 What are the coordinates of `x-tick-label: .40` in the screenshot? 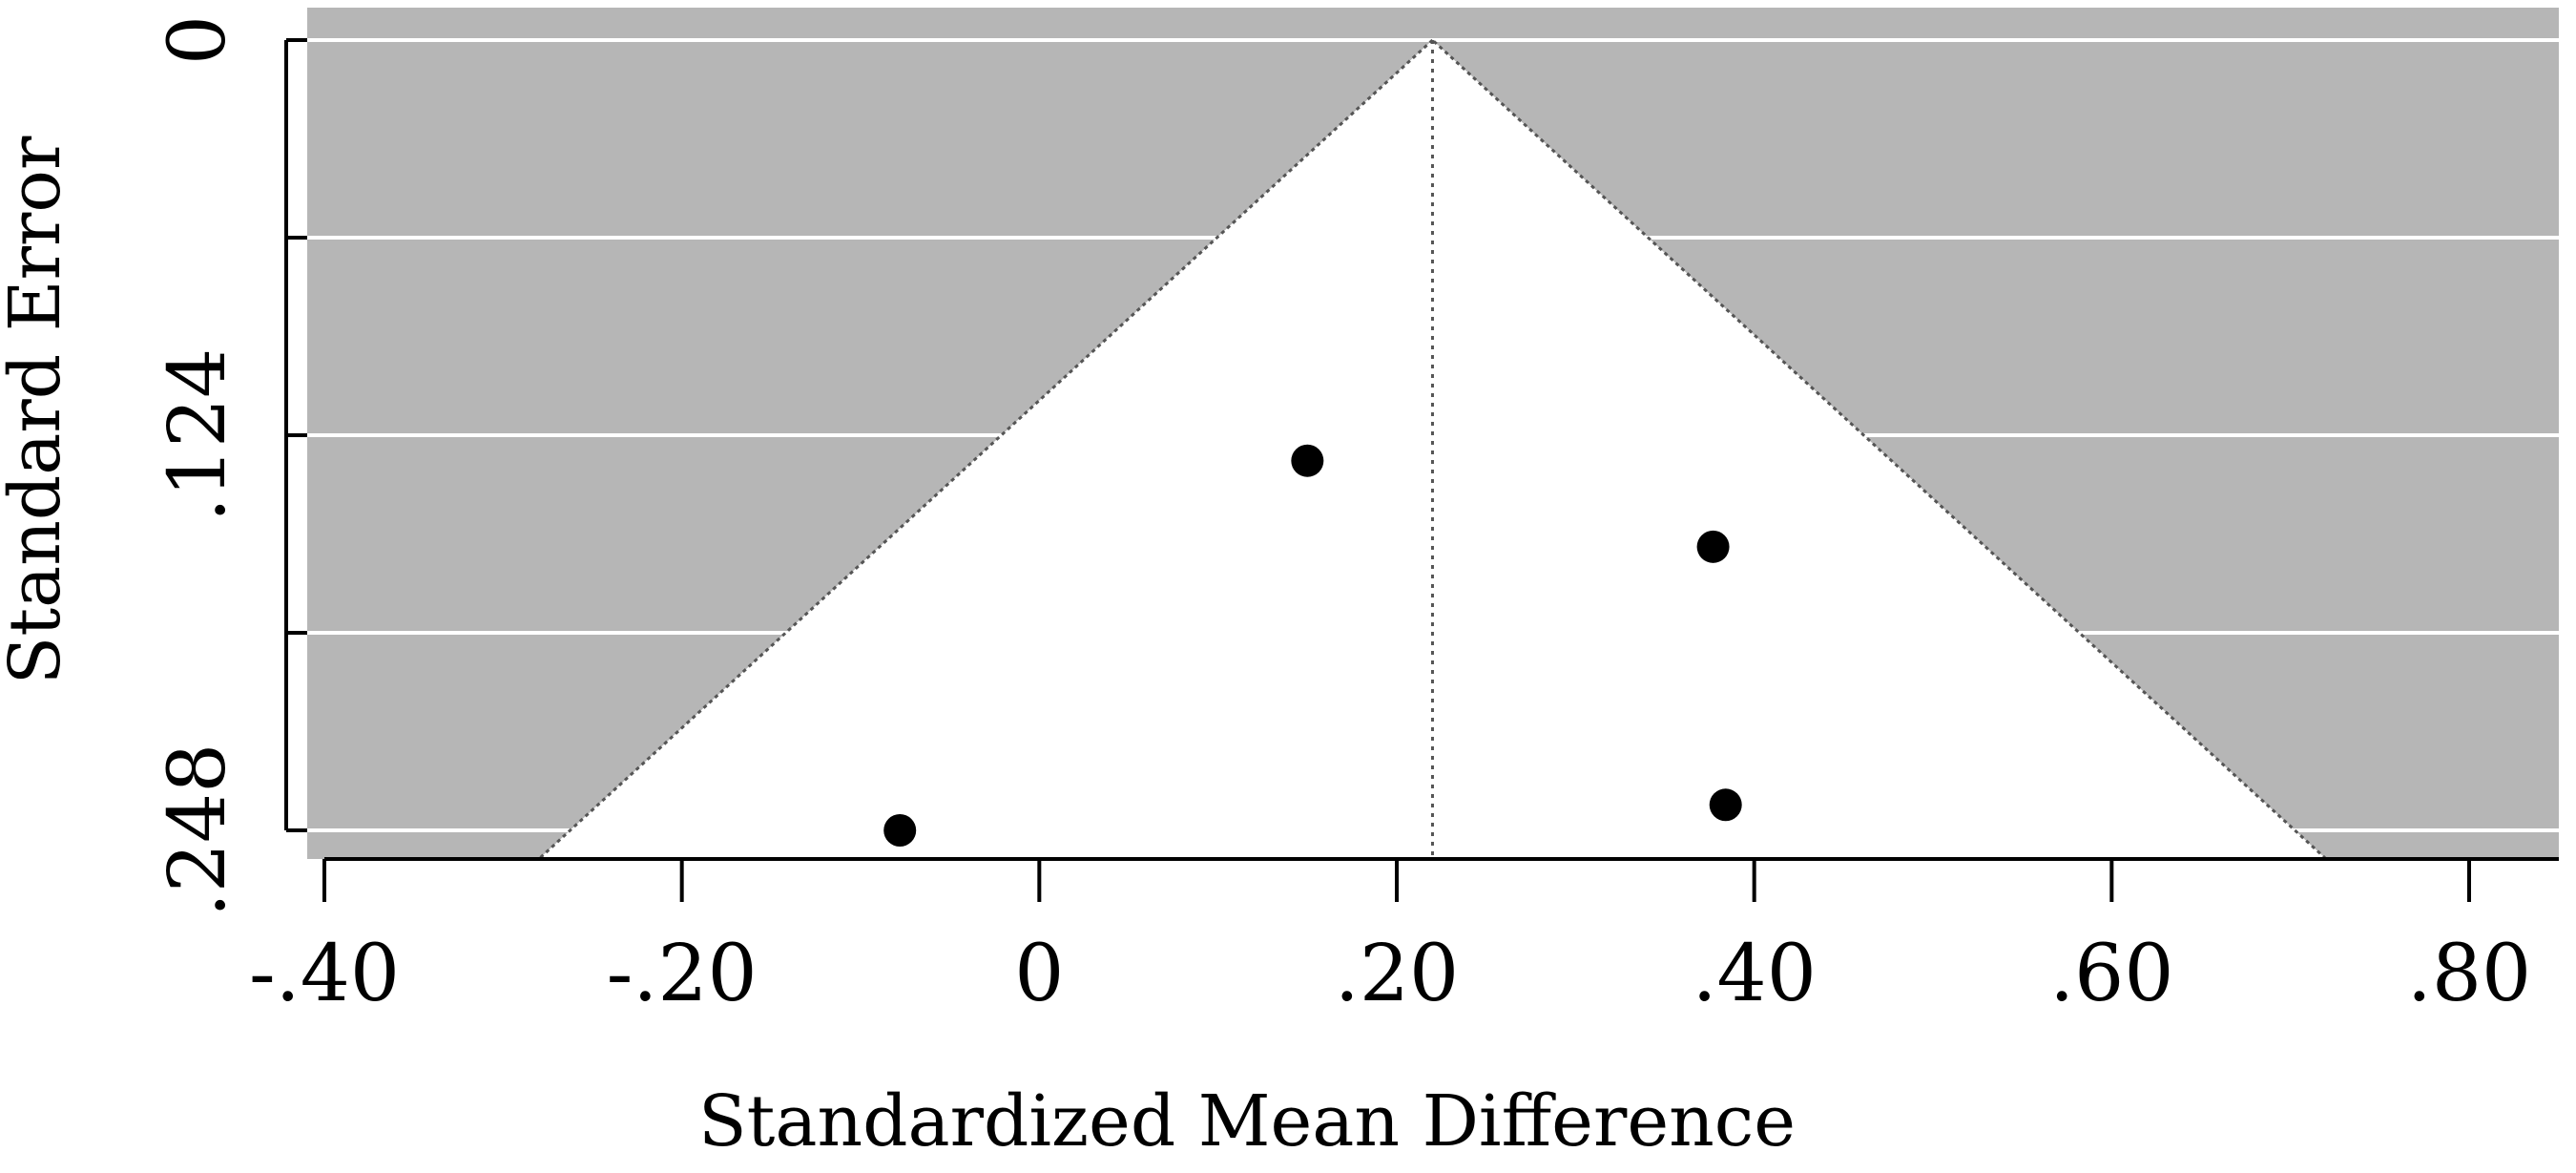 It's located at (1754, 974).